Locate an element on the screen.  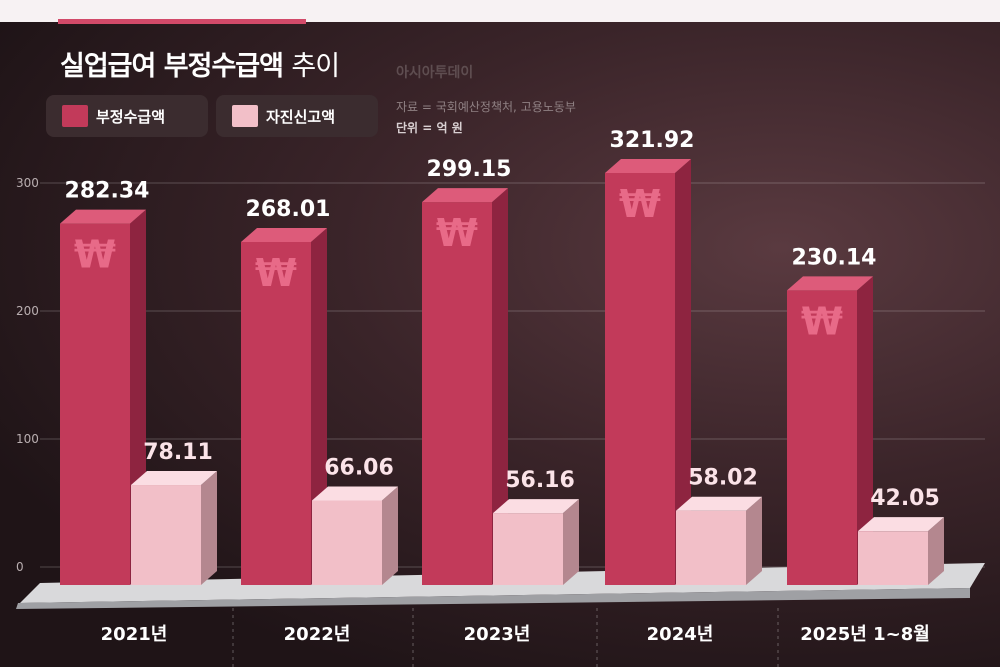
currency-mark-1: ₩ is located at coordinates (276, 273).